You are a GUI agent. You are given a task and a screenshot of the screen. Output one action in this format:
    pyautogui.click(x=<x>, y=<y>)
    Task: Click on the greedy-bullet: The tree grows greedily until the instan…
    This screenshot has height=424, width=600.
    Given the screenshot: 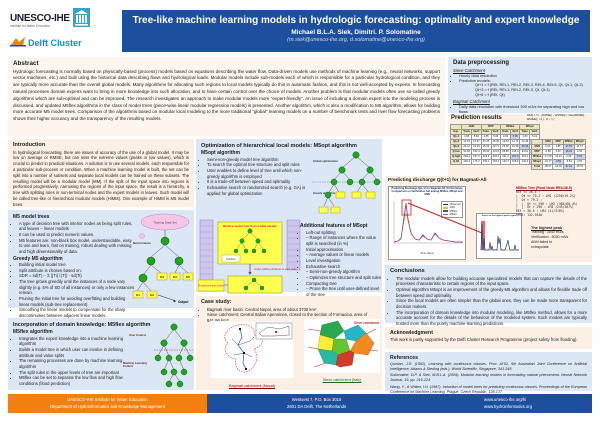 What is the action you would take?
    pyautogui.click(x=77, y=287)
    